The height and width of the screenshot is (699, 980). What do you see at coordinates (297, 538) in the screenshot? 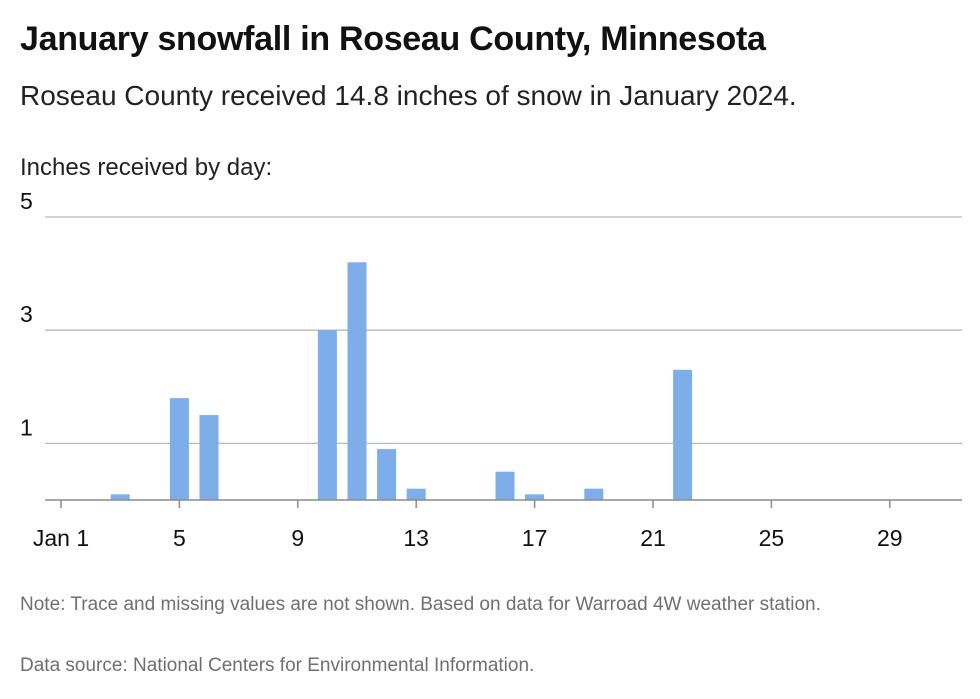
I see `x-tick-9: 9` at bounding box center [297, 538].